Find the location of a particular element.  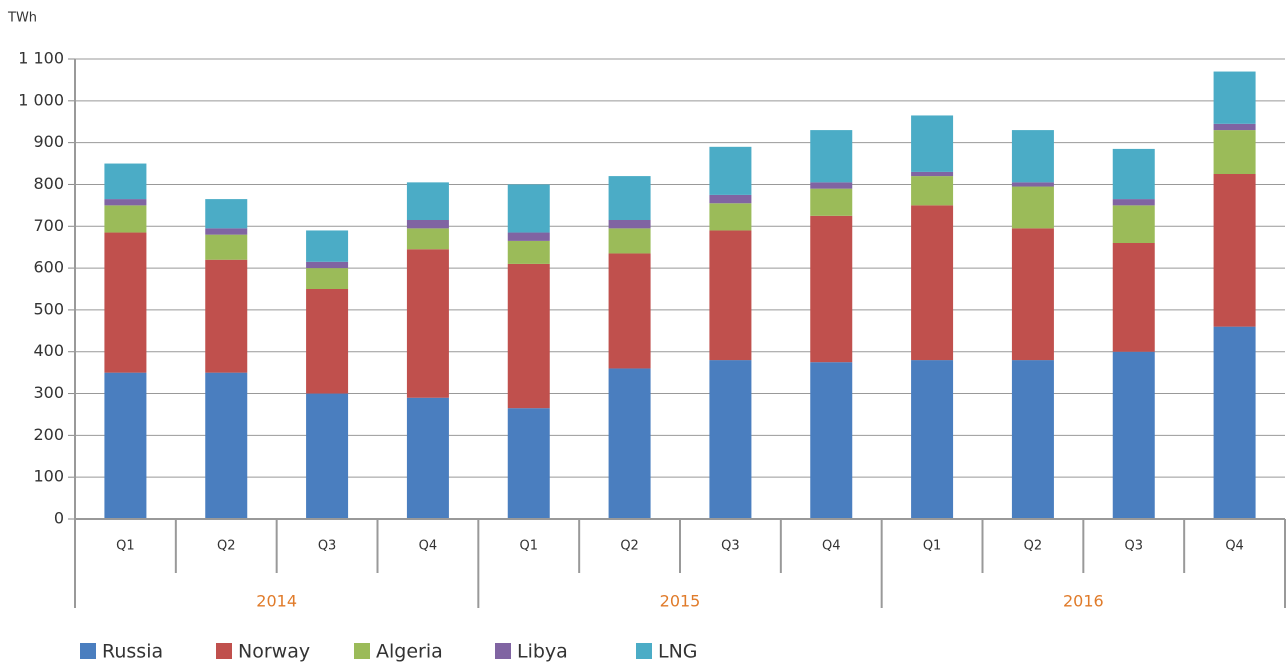

y-tick-label: 0 is located at coordinates (59, 518).